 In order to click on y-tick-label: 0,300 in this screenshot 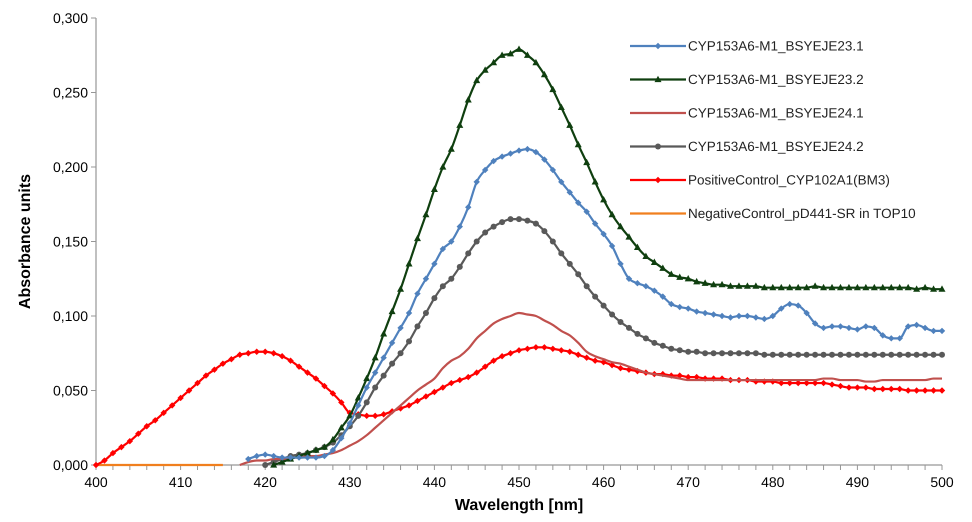, I will do `click(70, 18)`.